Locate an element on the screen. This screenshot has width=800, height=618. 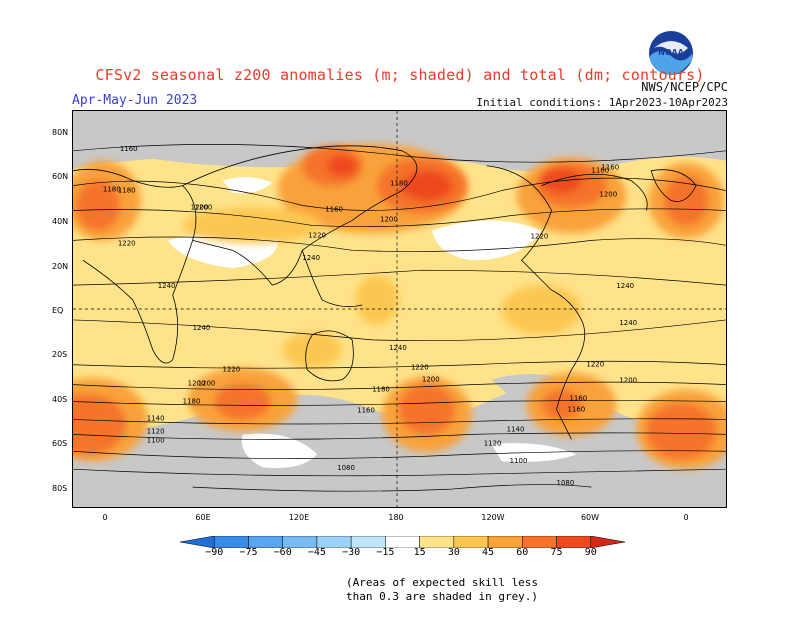
longitude-label: 180 is located at coordinates (396, 517).